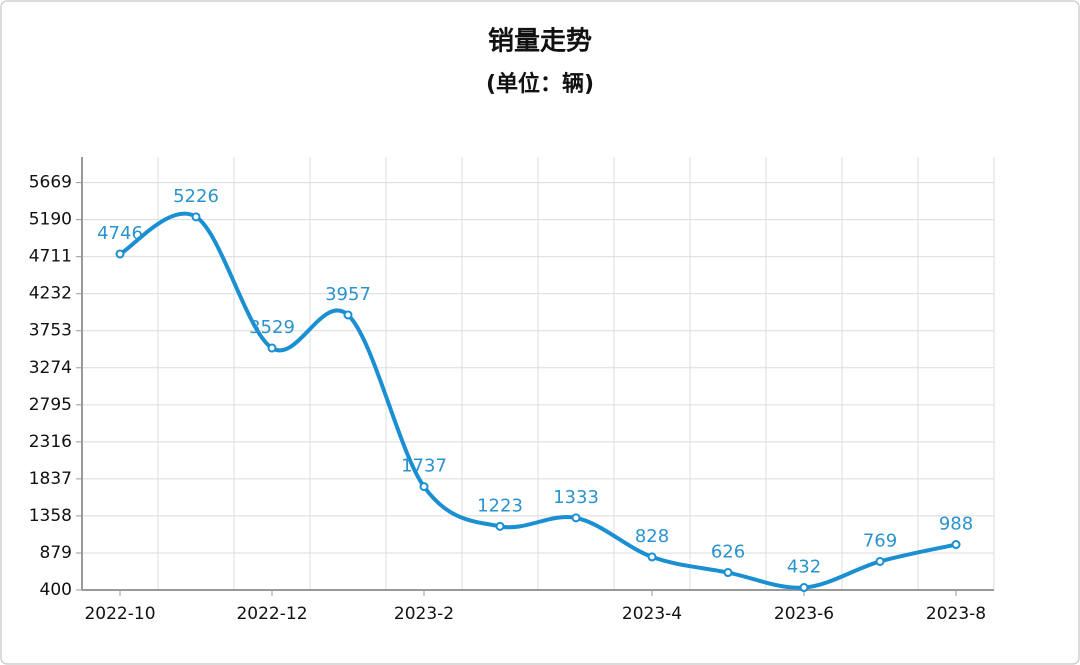 This screenshot has width=1080, height=665. Describe the element at coordinates (50, 220) in the screenshot. I see `y-tick-label: 5190` at that location.